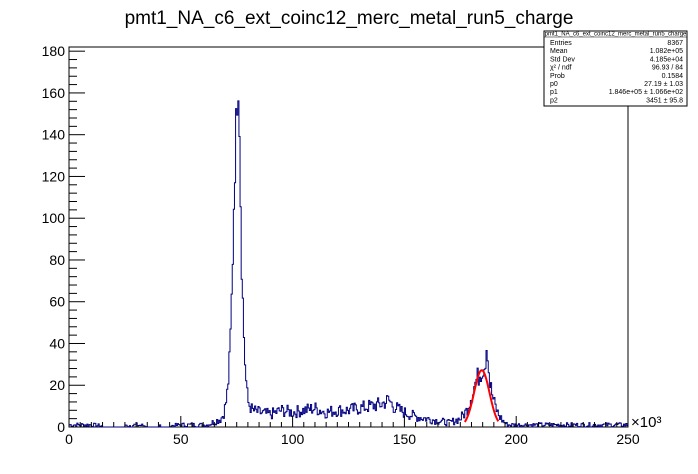 This screenshot has height=474, width=698. What do you see at coordinates (517, 439) in the screenshot?
I see `x-tick-label: 200` at bounding box center [517, 439].